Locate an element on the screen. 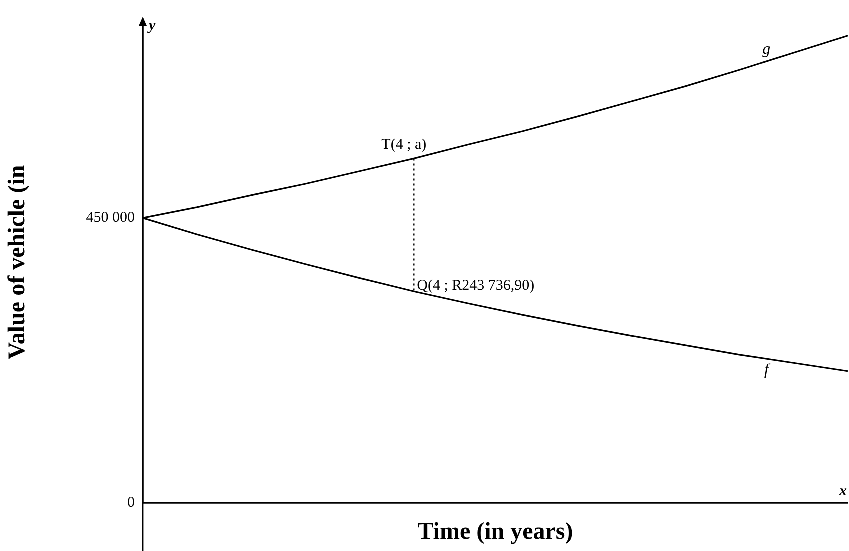 This screenshot has width=849, height=551. y-tick-label: 450 000 is located at coordinates (110, 218).